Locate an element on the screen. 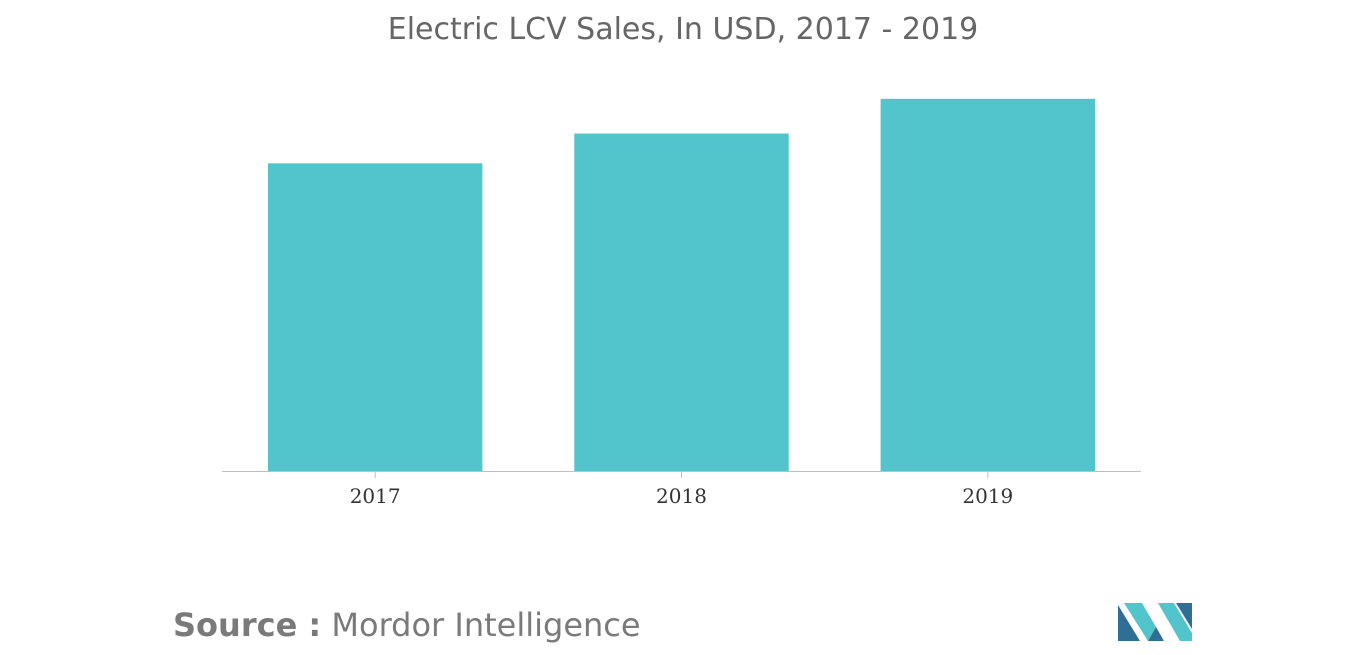 This screenshot has width=1366, height=655. bar-2018 is located at coordinates (681, 302).